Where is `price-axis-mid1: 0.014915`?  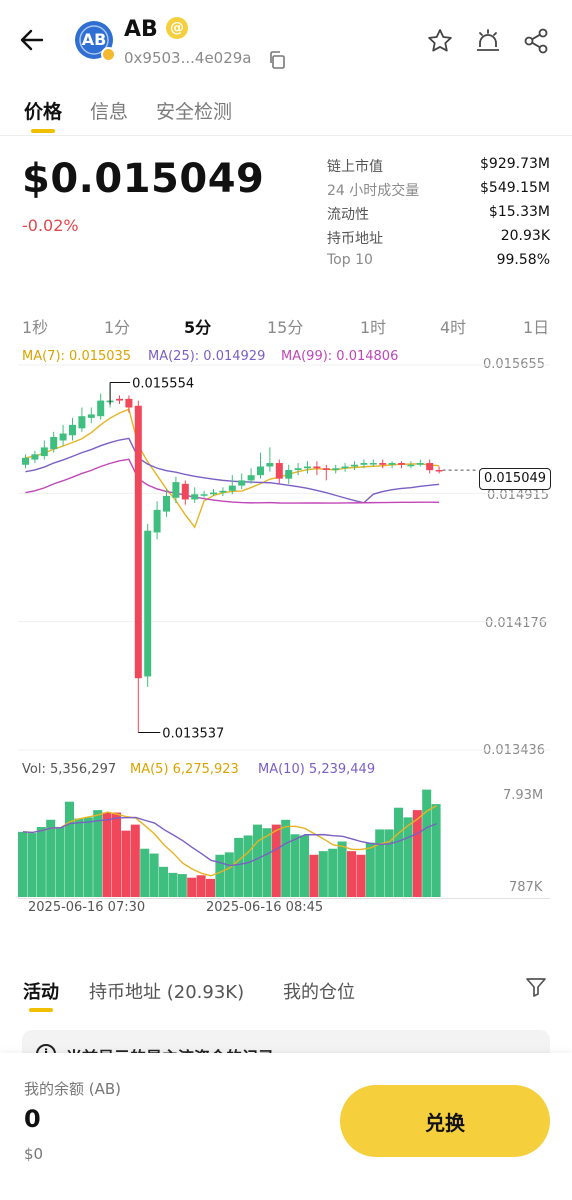 price-axis-mid1: 0.014915 is located at coordinates (518, 495).